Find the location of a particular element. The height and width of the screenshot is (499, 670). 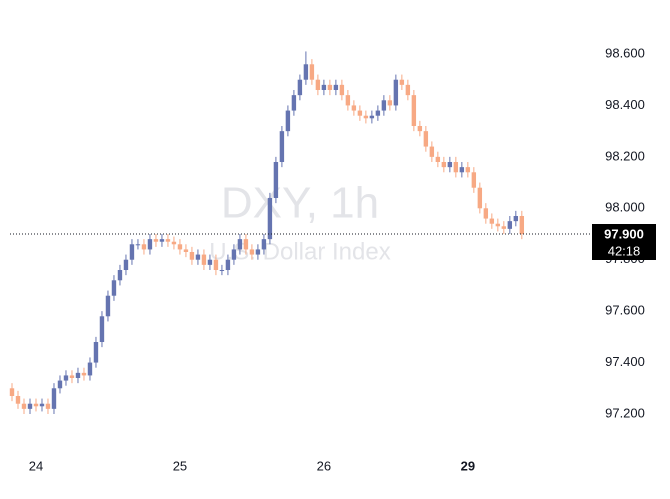

y-tick-label: 97.200 is located at coordinates (625, 412).